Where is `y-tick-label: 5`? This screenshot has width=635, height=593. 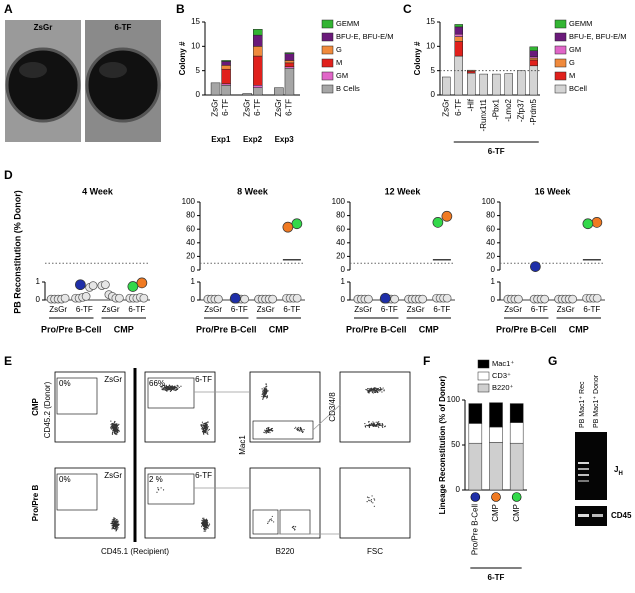 y-tick-label: 5 is located at coordinates (433, 70).